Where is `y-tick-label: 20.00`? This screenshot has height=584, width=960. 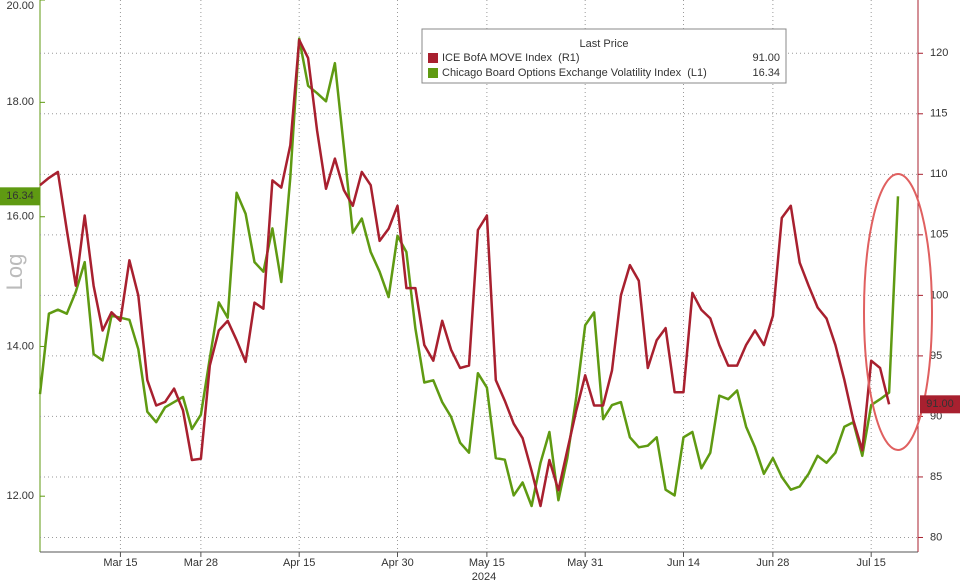
y-tick-label: 20.00 is located at coordinates (20, 6).